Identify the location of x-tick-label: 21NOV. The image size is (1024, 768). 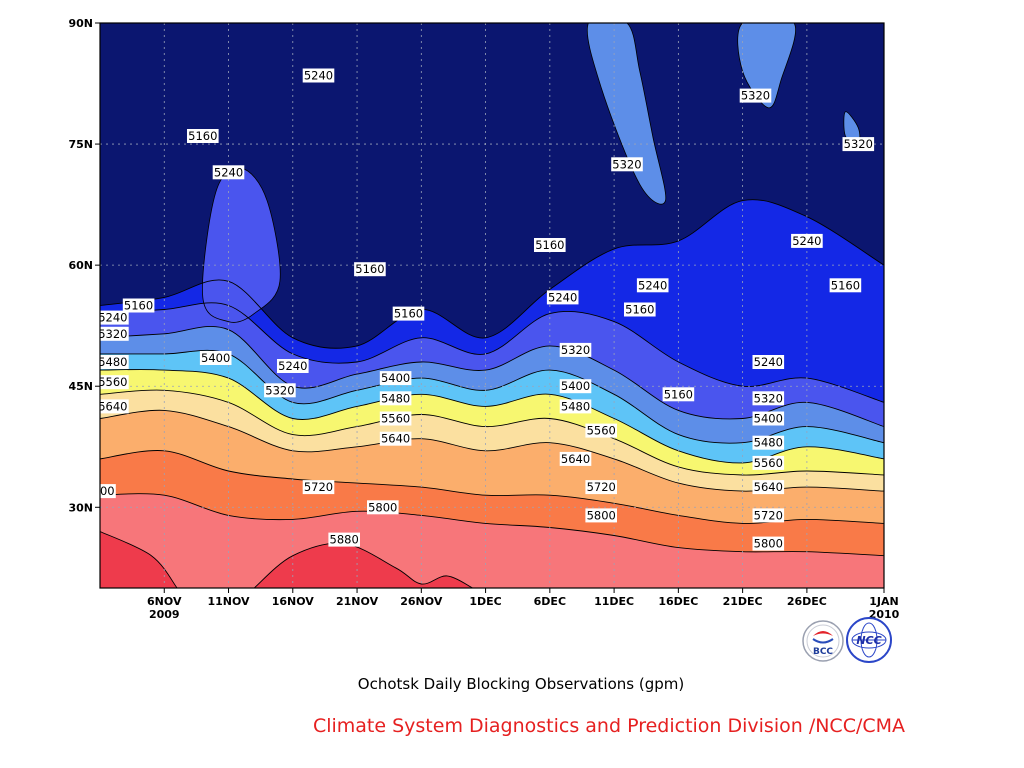
(357, 601).